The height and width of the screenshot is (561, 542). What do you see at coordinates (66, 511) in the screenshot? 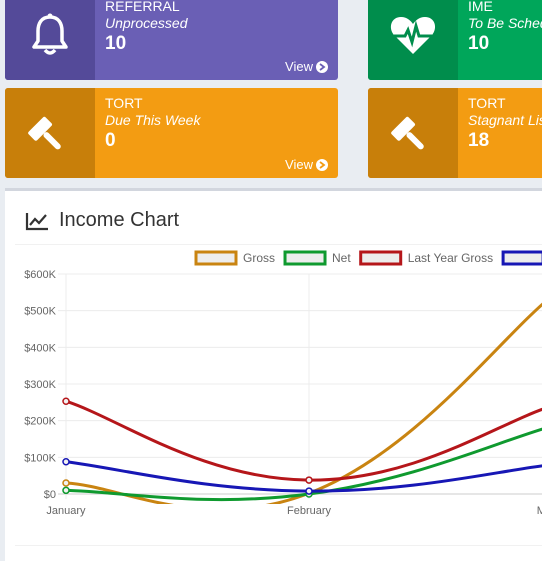
I see `x-tick-label: January` at bounding box center [66, 511].